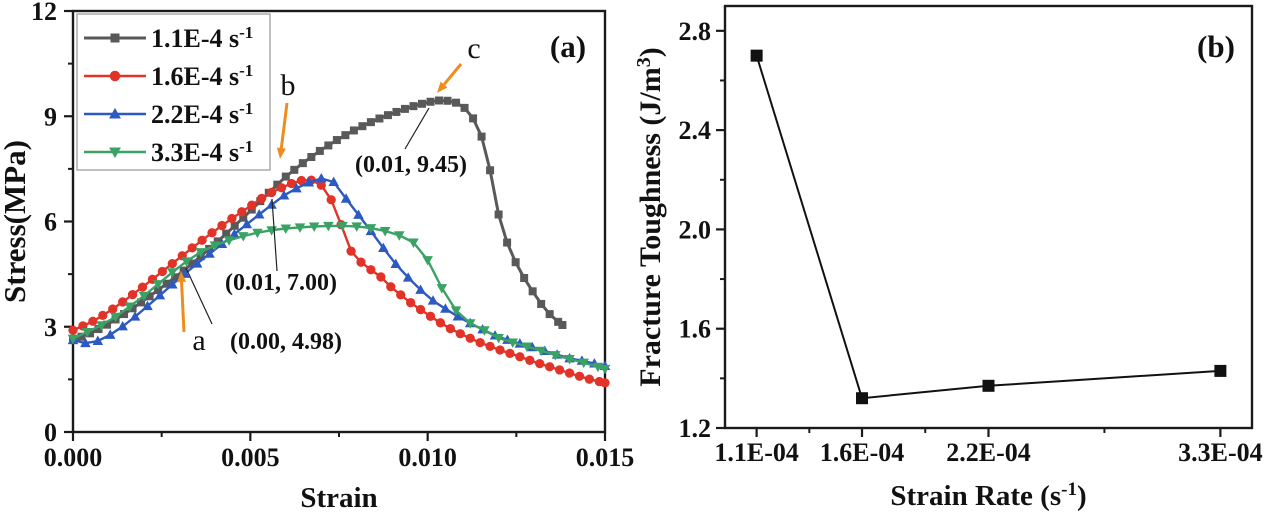 The image size is (1268, 521). I want to click on panel-b-label: (b), so click(1216, 46).